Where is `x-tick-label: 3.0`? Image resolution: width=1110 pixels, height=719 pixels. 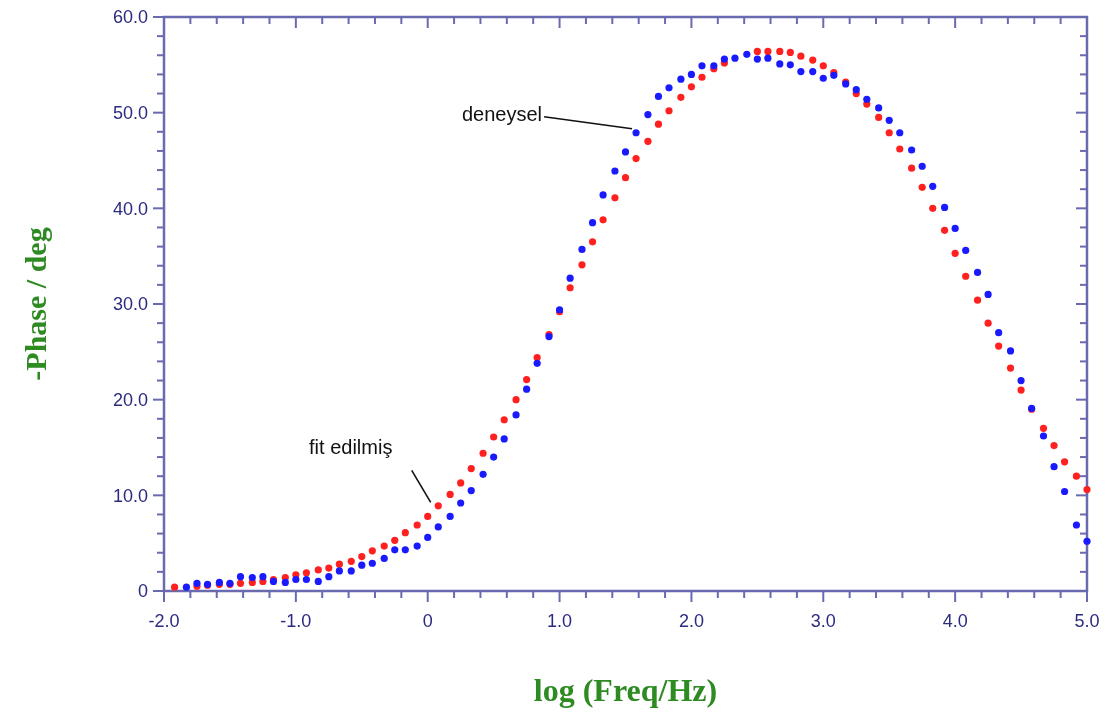
x-tick-label: 3.0 is located at coordinates (823, 621).